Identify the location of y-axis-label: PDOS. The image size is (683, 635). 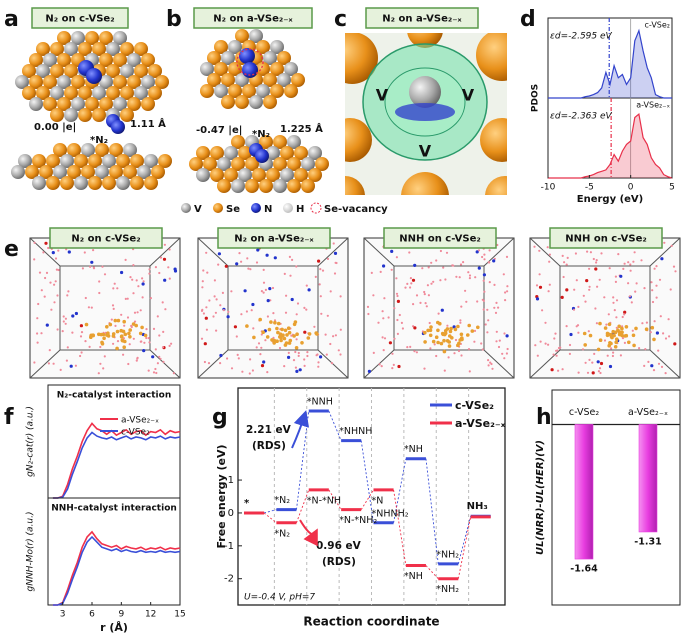
(536, 98).